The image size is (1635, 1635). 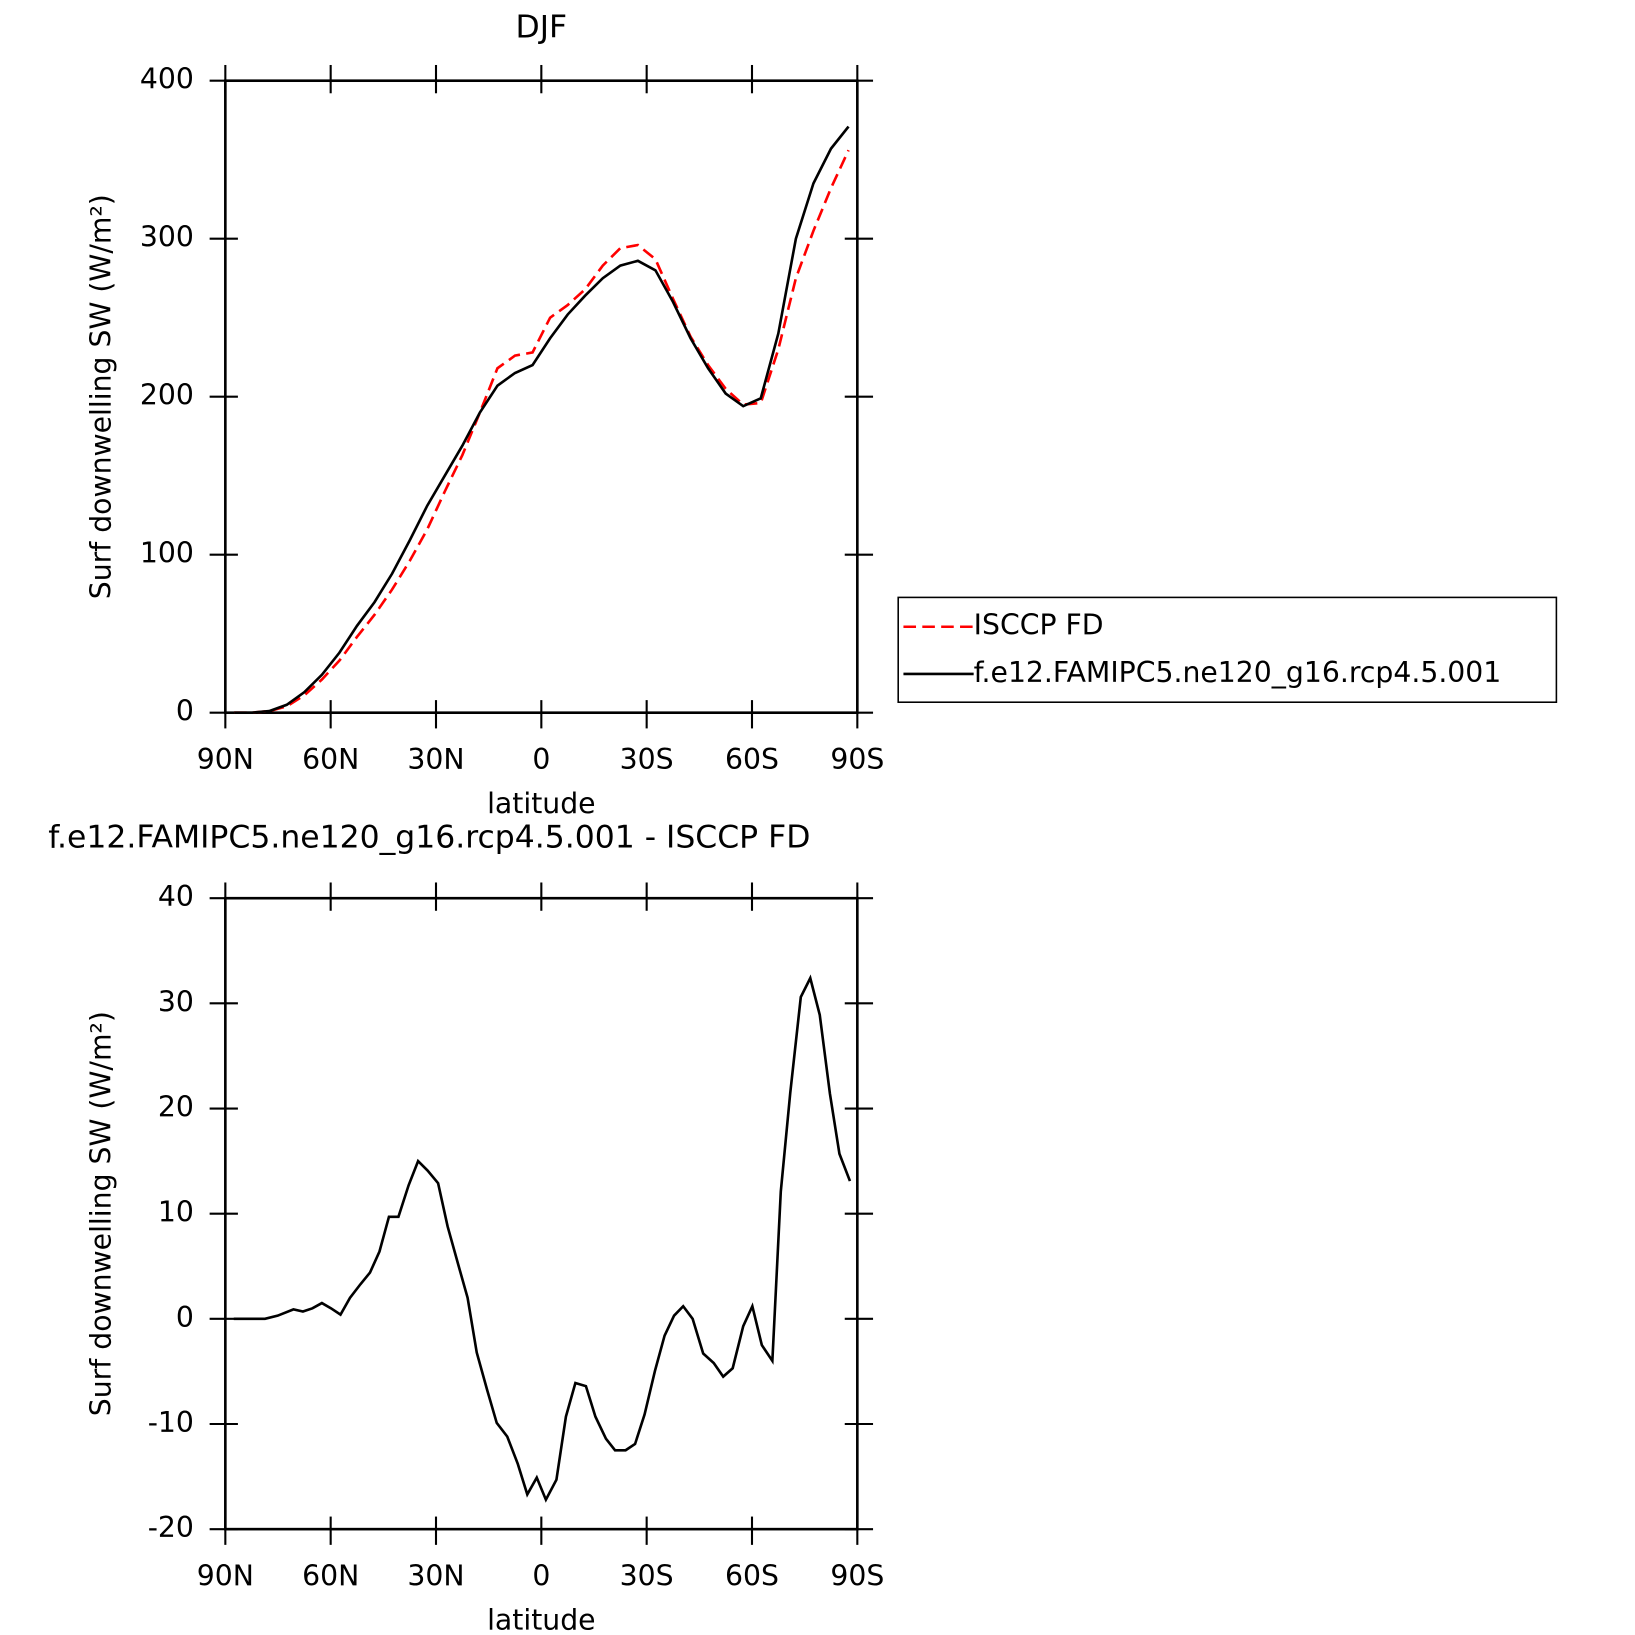 What do you see at coordinates (542, 27) in the screenshot?
I see `chart-title: DJF` at bounding box center [542, 27].